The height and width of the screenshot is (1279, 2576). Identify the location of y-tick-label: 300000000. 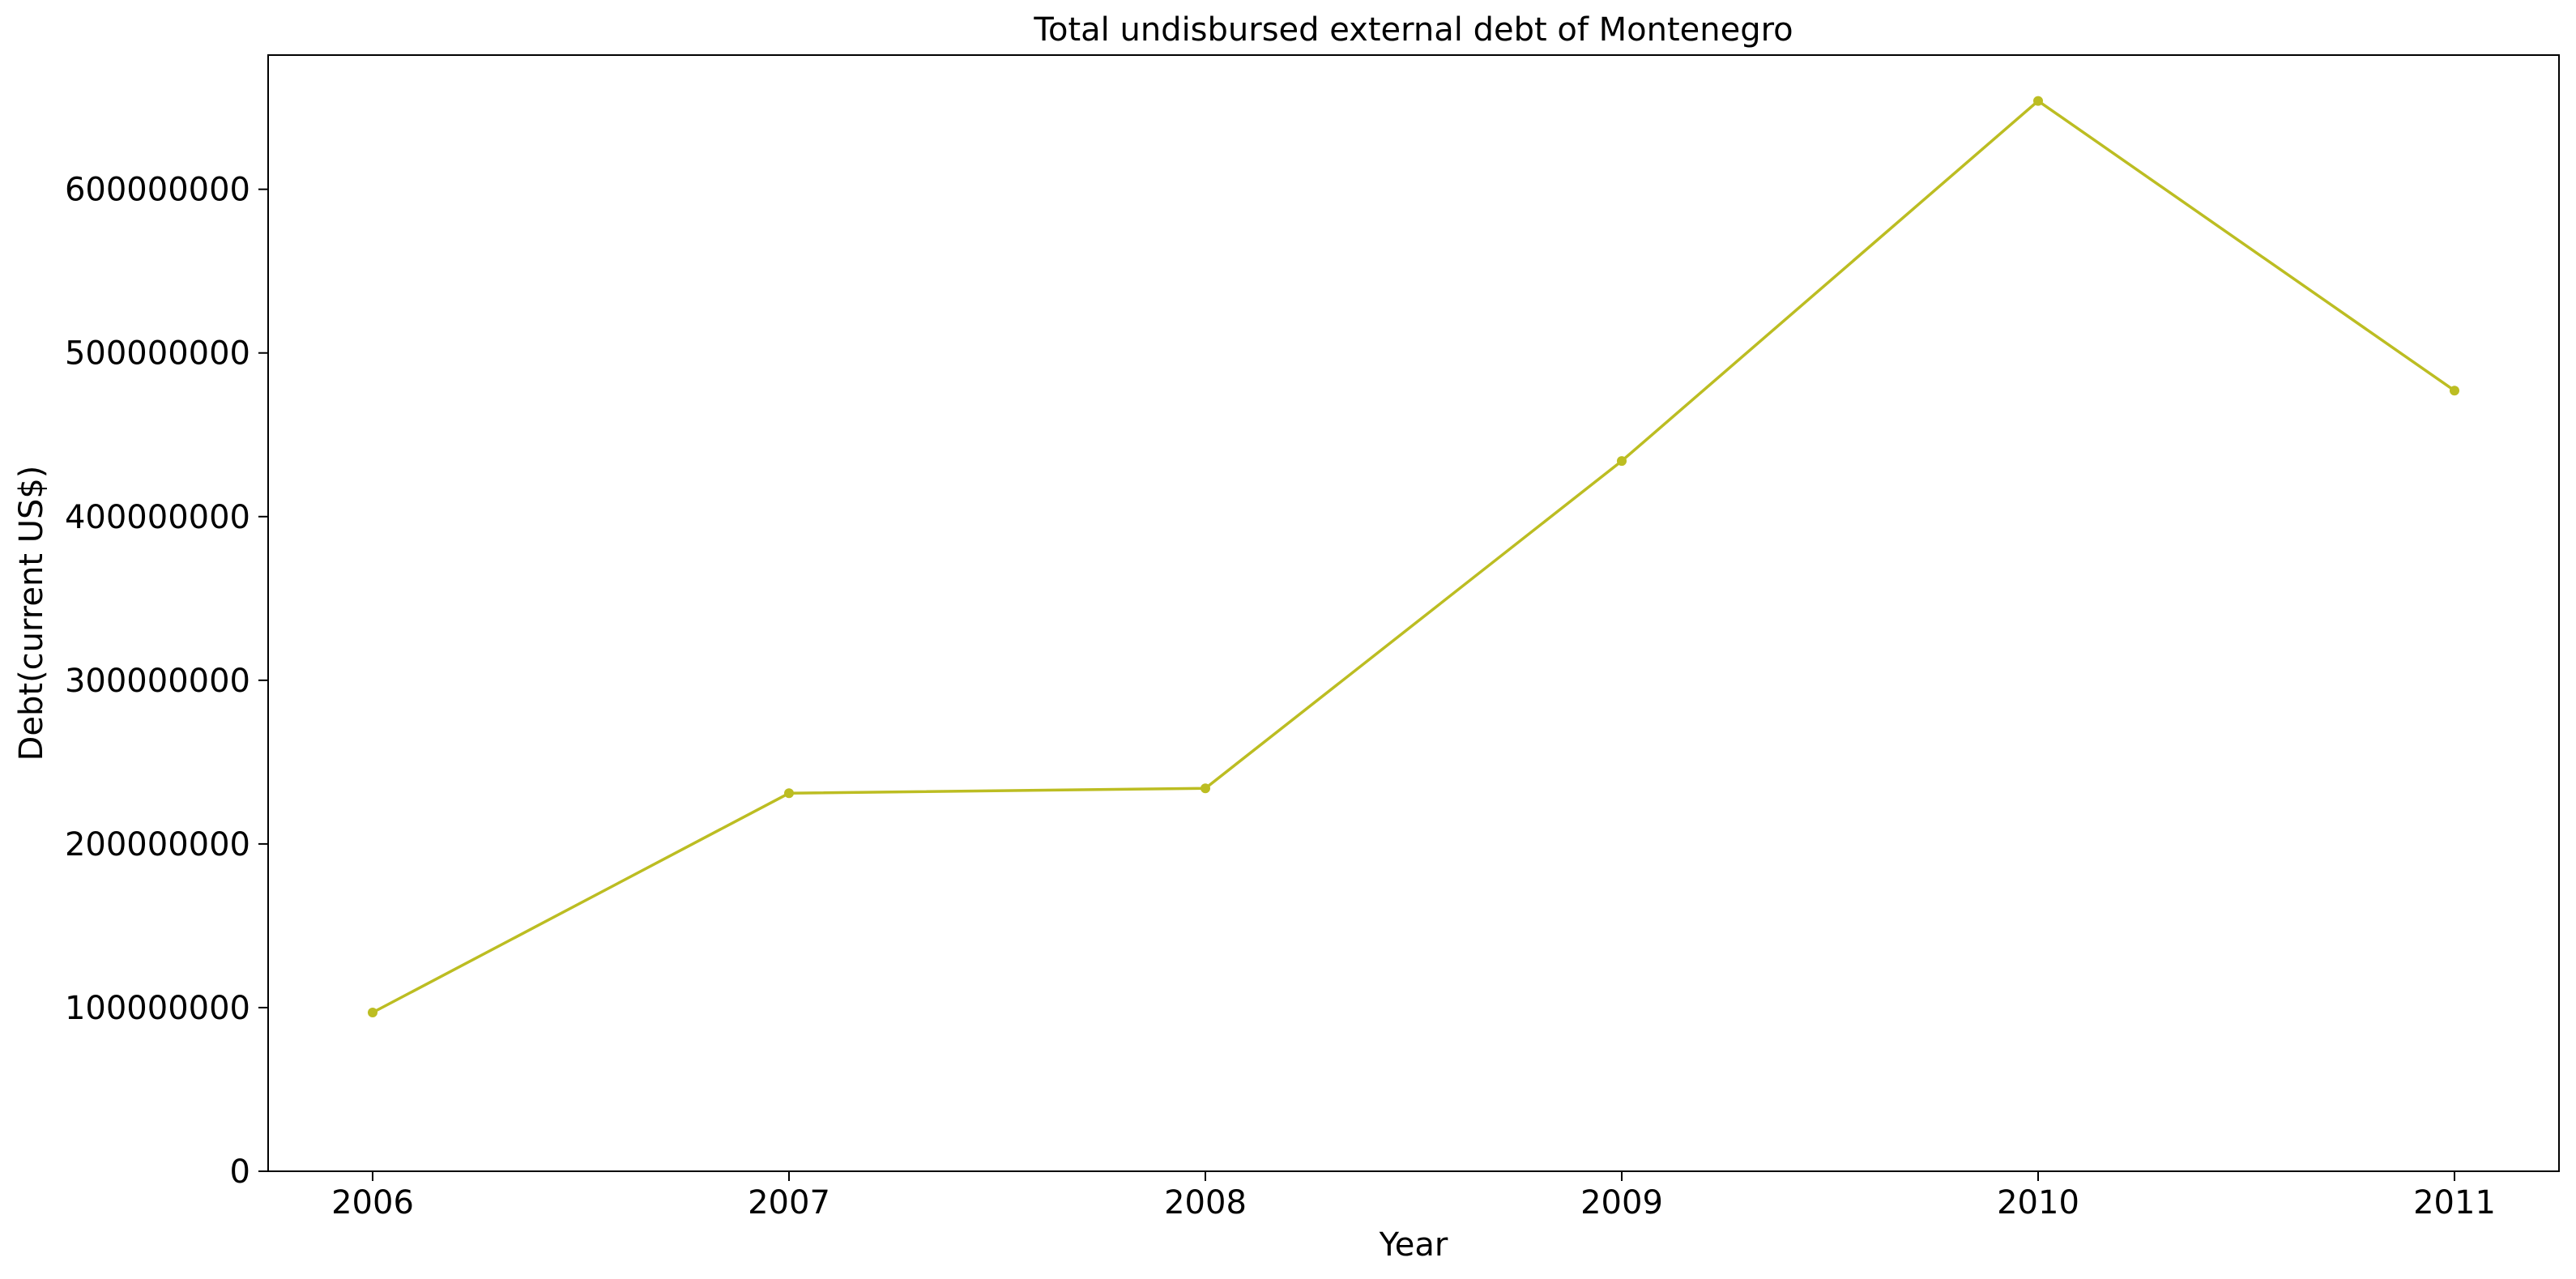
(158, 681).